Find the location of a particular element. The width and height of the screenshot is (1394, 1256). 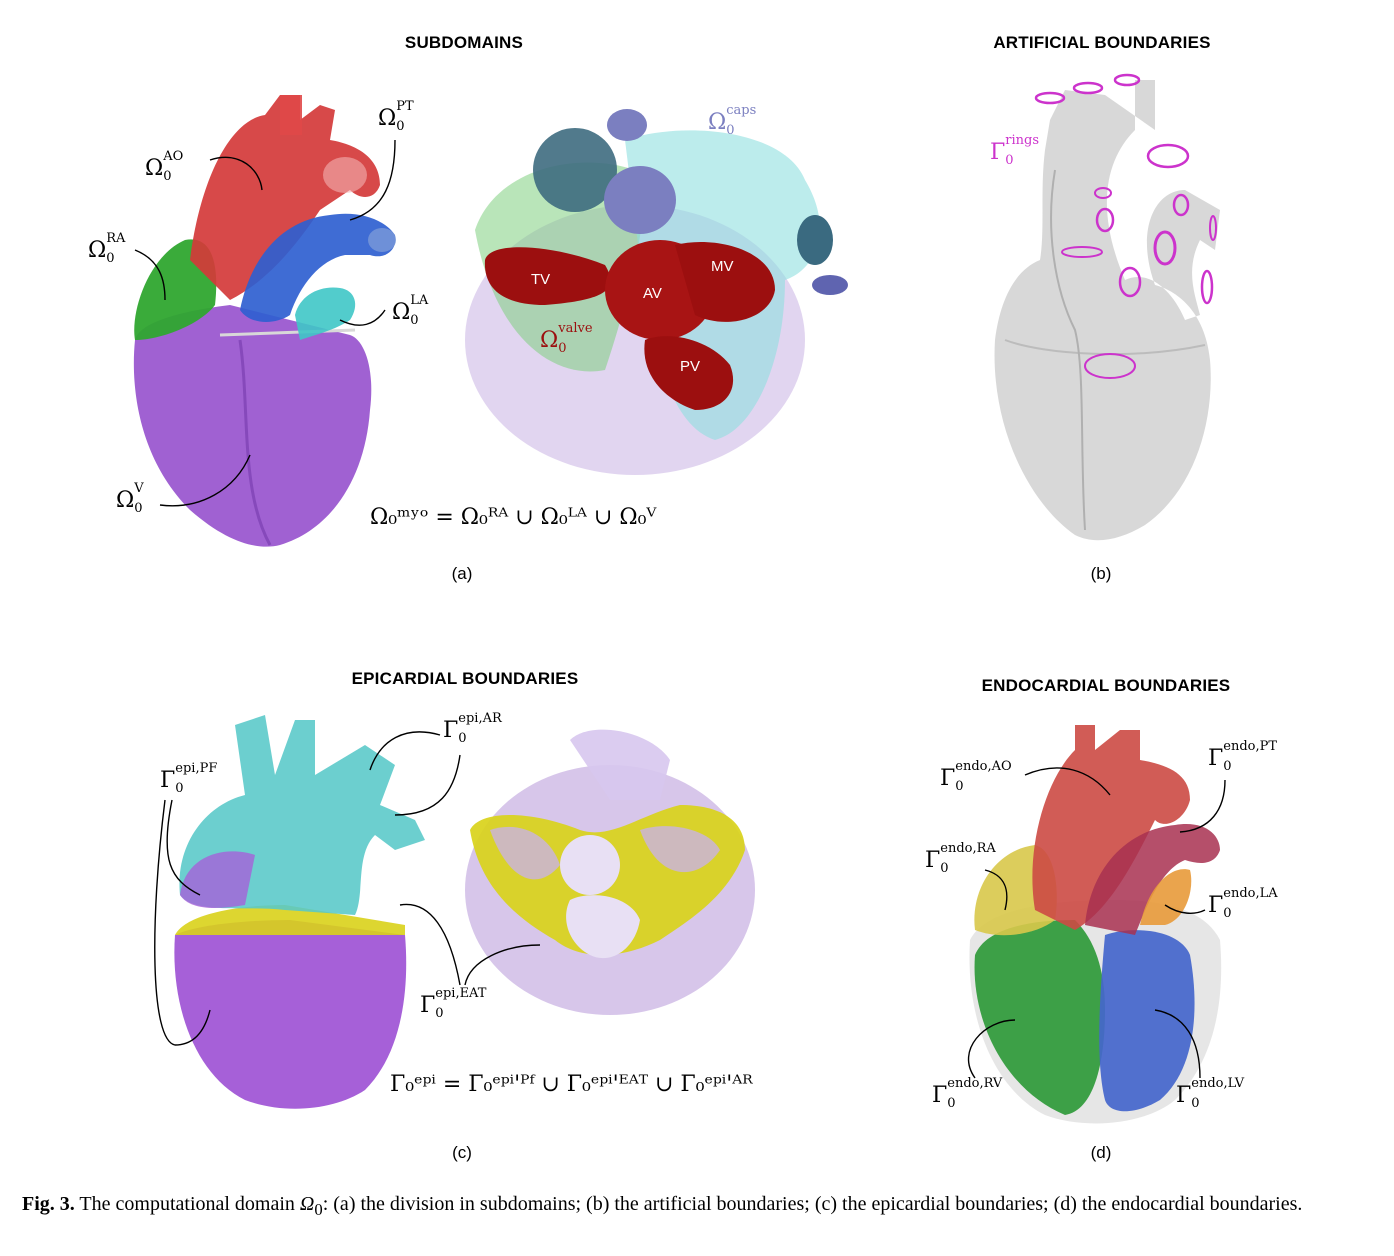

panel-c-leader-lines is located at coordinates (347, 888).